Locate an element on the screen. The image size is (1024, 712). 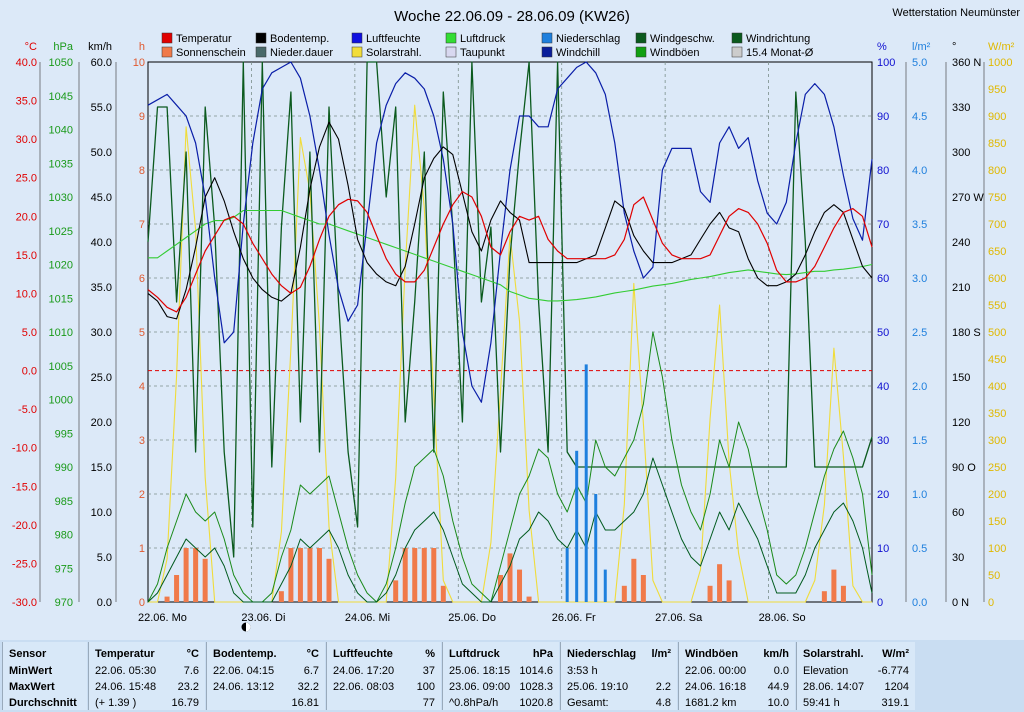
stats-row: MinWert is located at coordinates (45, 671).